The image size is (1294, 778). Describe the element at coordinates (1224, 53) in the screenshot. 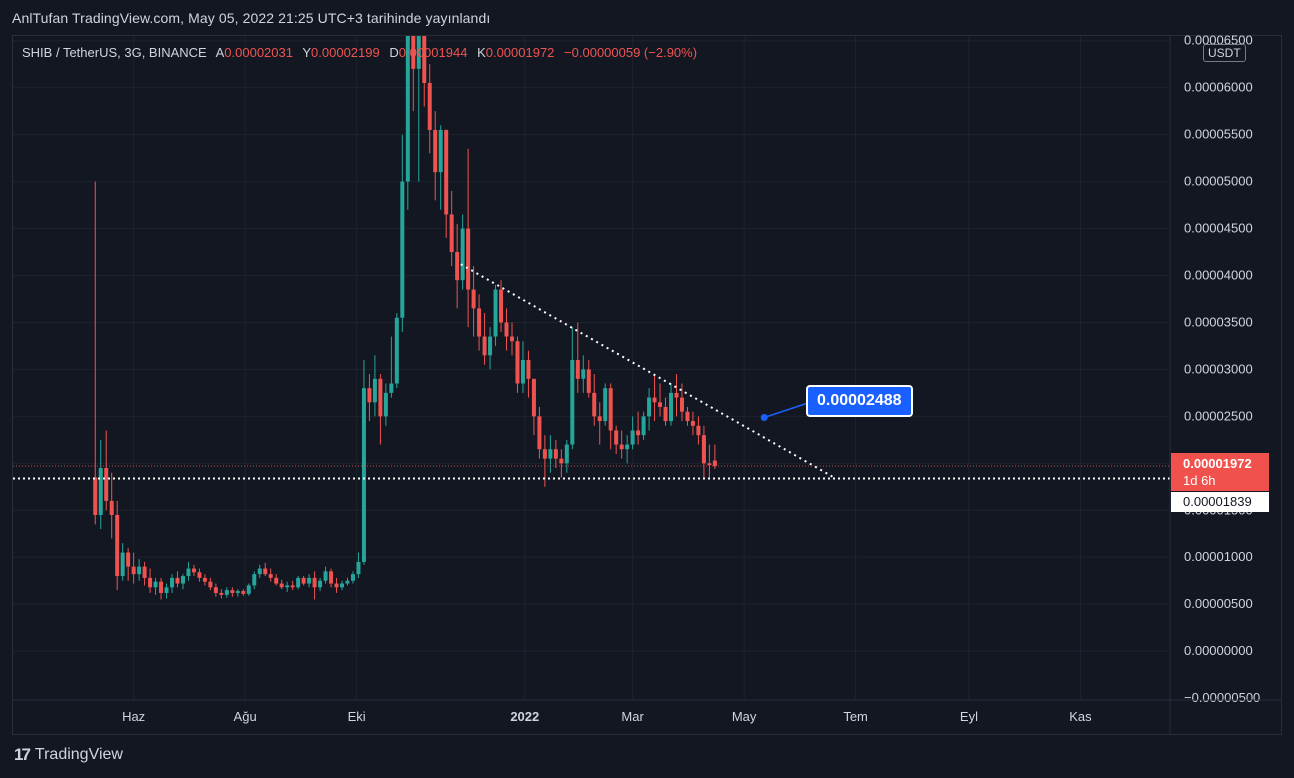

I see `currency-badge: USDT` at that location.